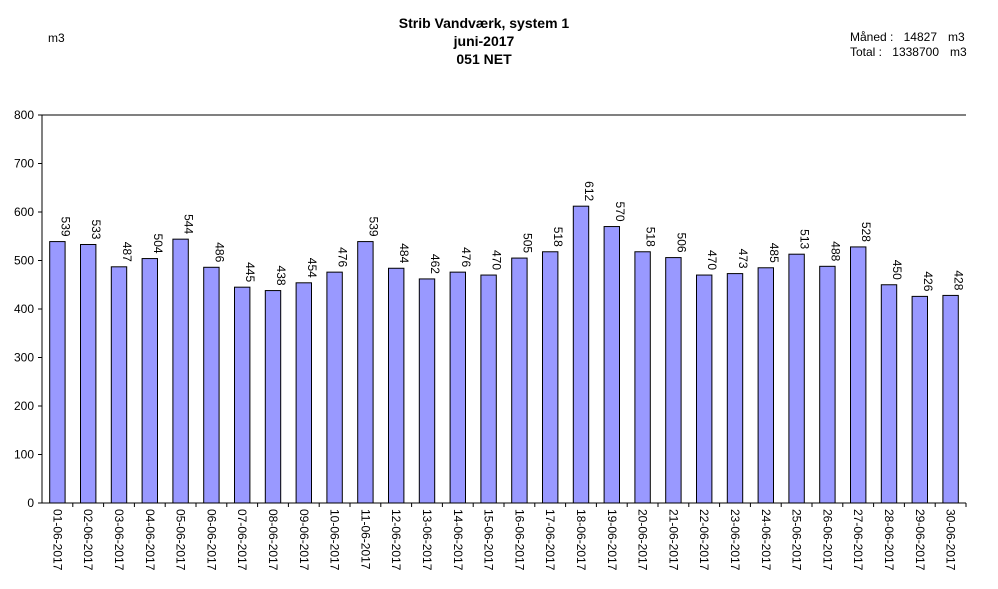 The height and width of the screenshot is (589, 998). What do you see at coordinates (519, 540) in the screenshot?
I see `x-tick-label: 16-06-2017` at bounding box center [519, 540].